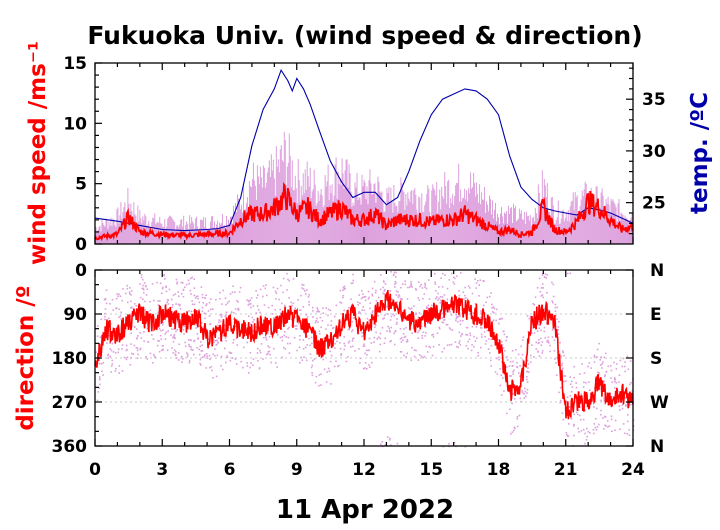 This screenshot has height=530, width=720. I want to click on compass-tick-label: S, so click(656, 359).